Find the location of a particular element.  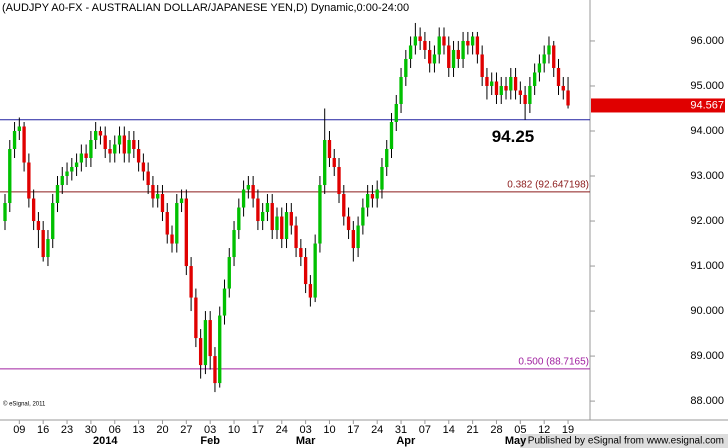

y-tick-label: 92.000 is located at coordinates (707, 221).